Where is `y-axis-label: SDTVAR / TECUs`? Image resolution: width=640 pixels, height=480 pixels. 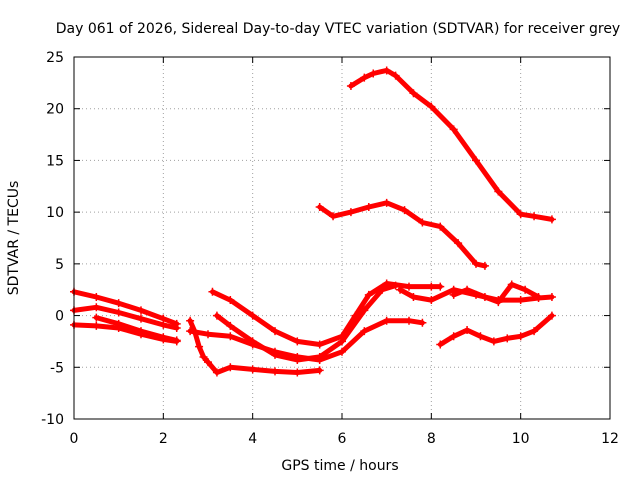
y-axis-label: SDTVAR / TECUs is located at coordinates (14, 238).